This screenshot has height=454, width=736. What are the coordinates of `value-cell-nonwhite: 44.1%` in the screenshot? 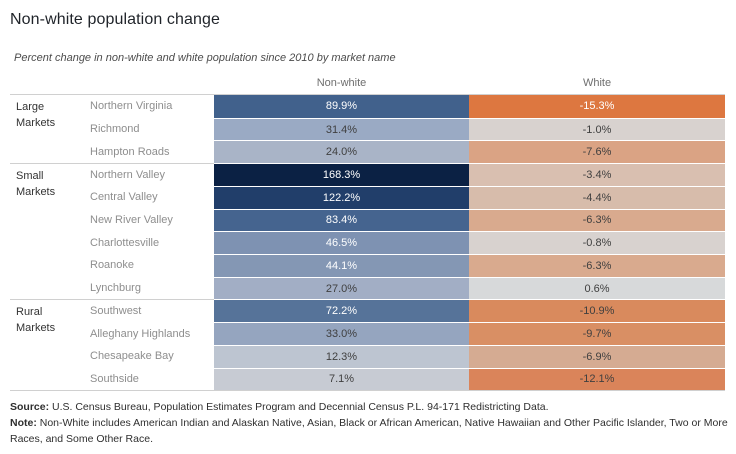 It's located at (341, 265).